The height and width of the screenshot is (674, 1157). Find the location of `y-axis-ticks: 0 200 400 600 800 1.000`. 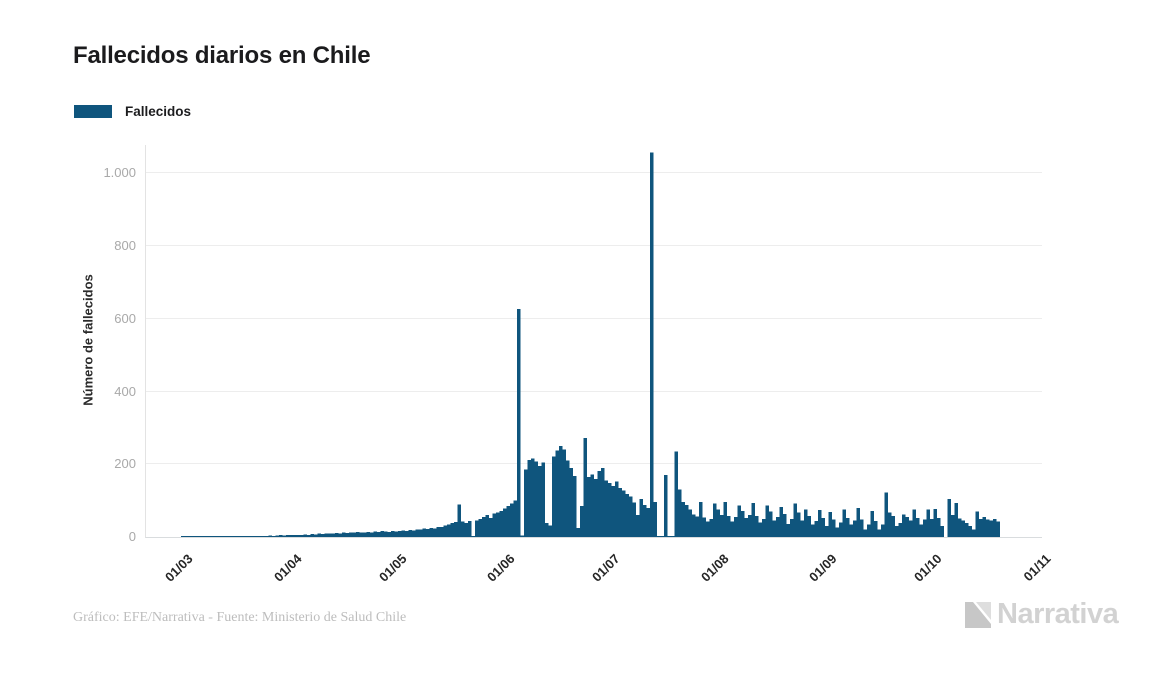

y-axis-ticks: 0 200 400 600 800 1.000 is located at coordinates (98, 344).